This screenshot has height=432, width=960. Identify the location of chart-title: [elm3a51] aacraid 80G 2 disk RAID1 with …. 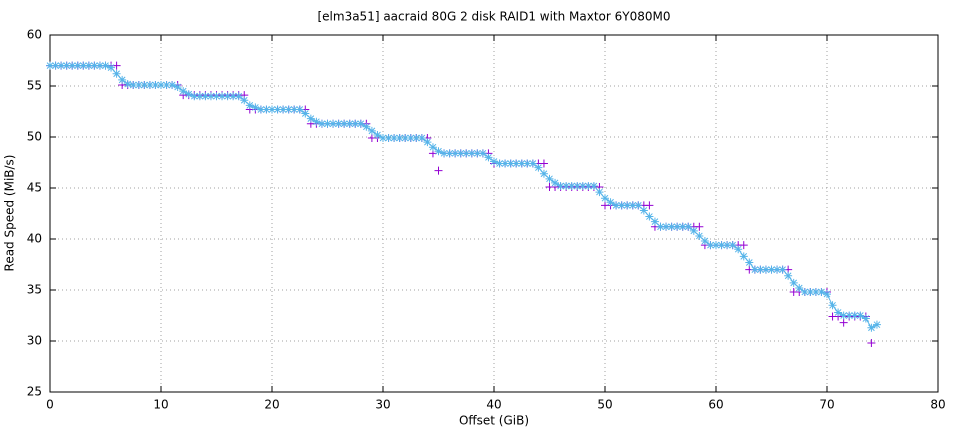
(493, 17).